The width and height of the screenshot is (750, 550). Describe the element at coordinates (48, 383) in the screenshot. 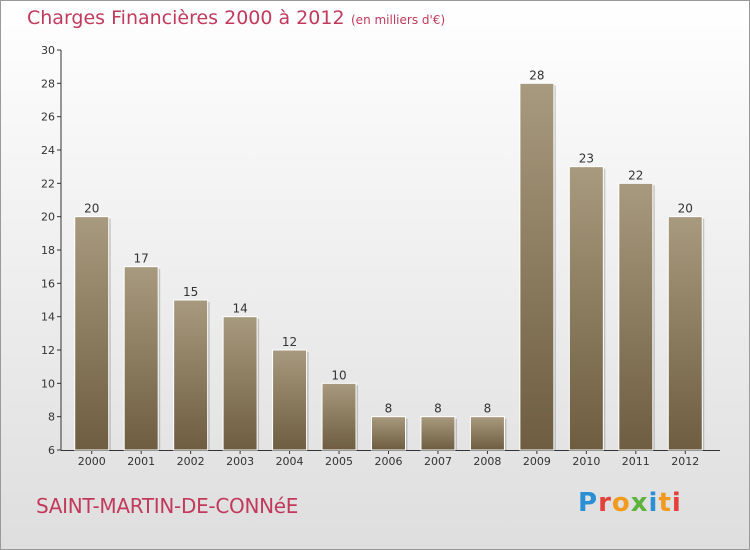

I see `y-tick-label: 10` at that location.